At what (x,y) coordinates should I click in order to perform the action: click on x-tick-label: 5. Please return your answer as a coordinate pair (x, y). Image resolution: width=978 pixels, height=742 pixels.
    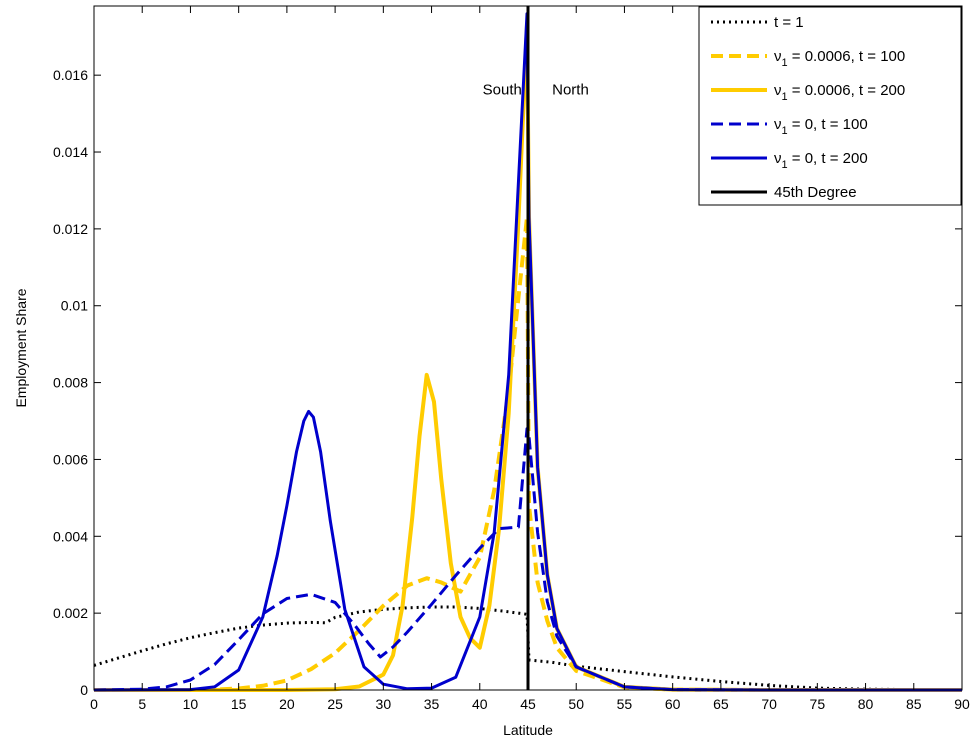
    Looking at the image, I should click on (142, 704).